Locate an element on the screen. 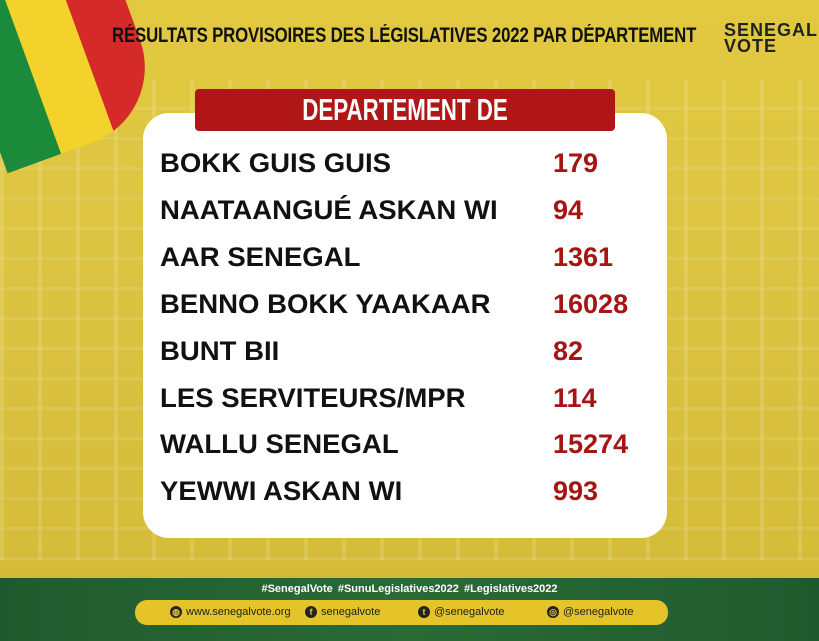  party-name: AAR SENEGAL is located at coordinates (260, 256).